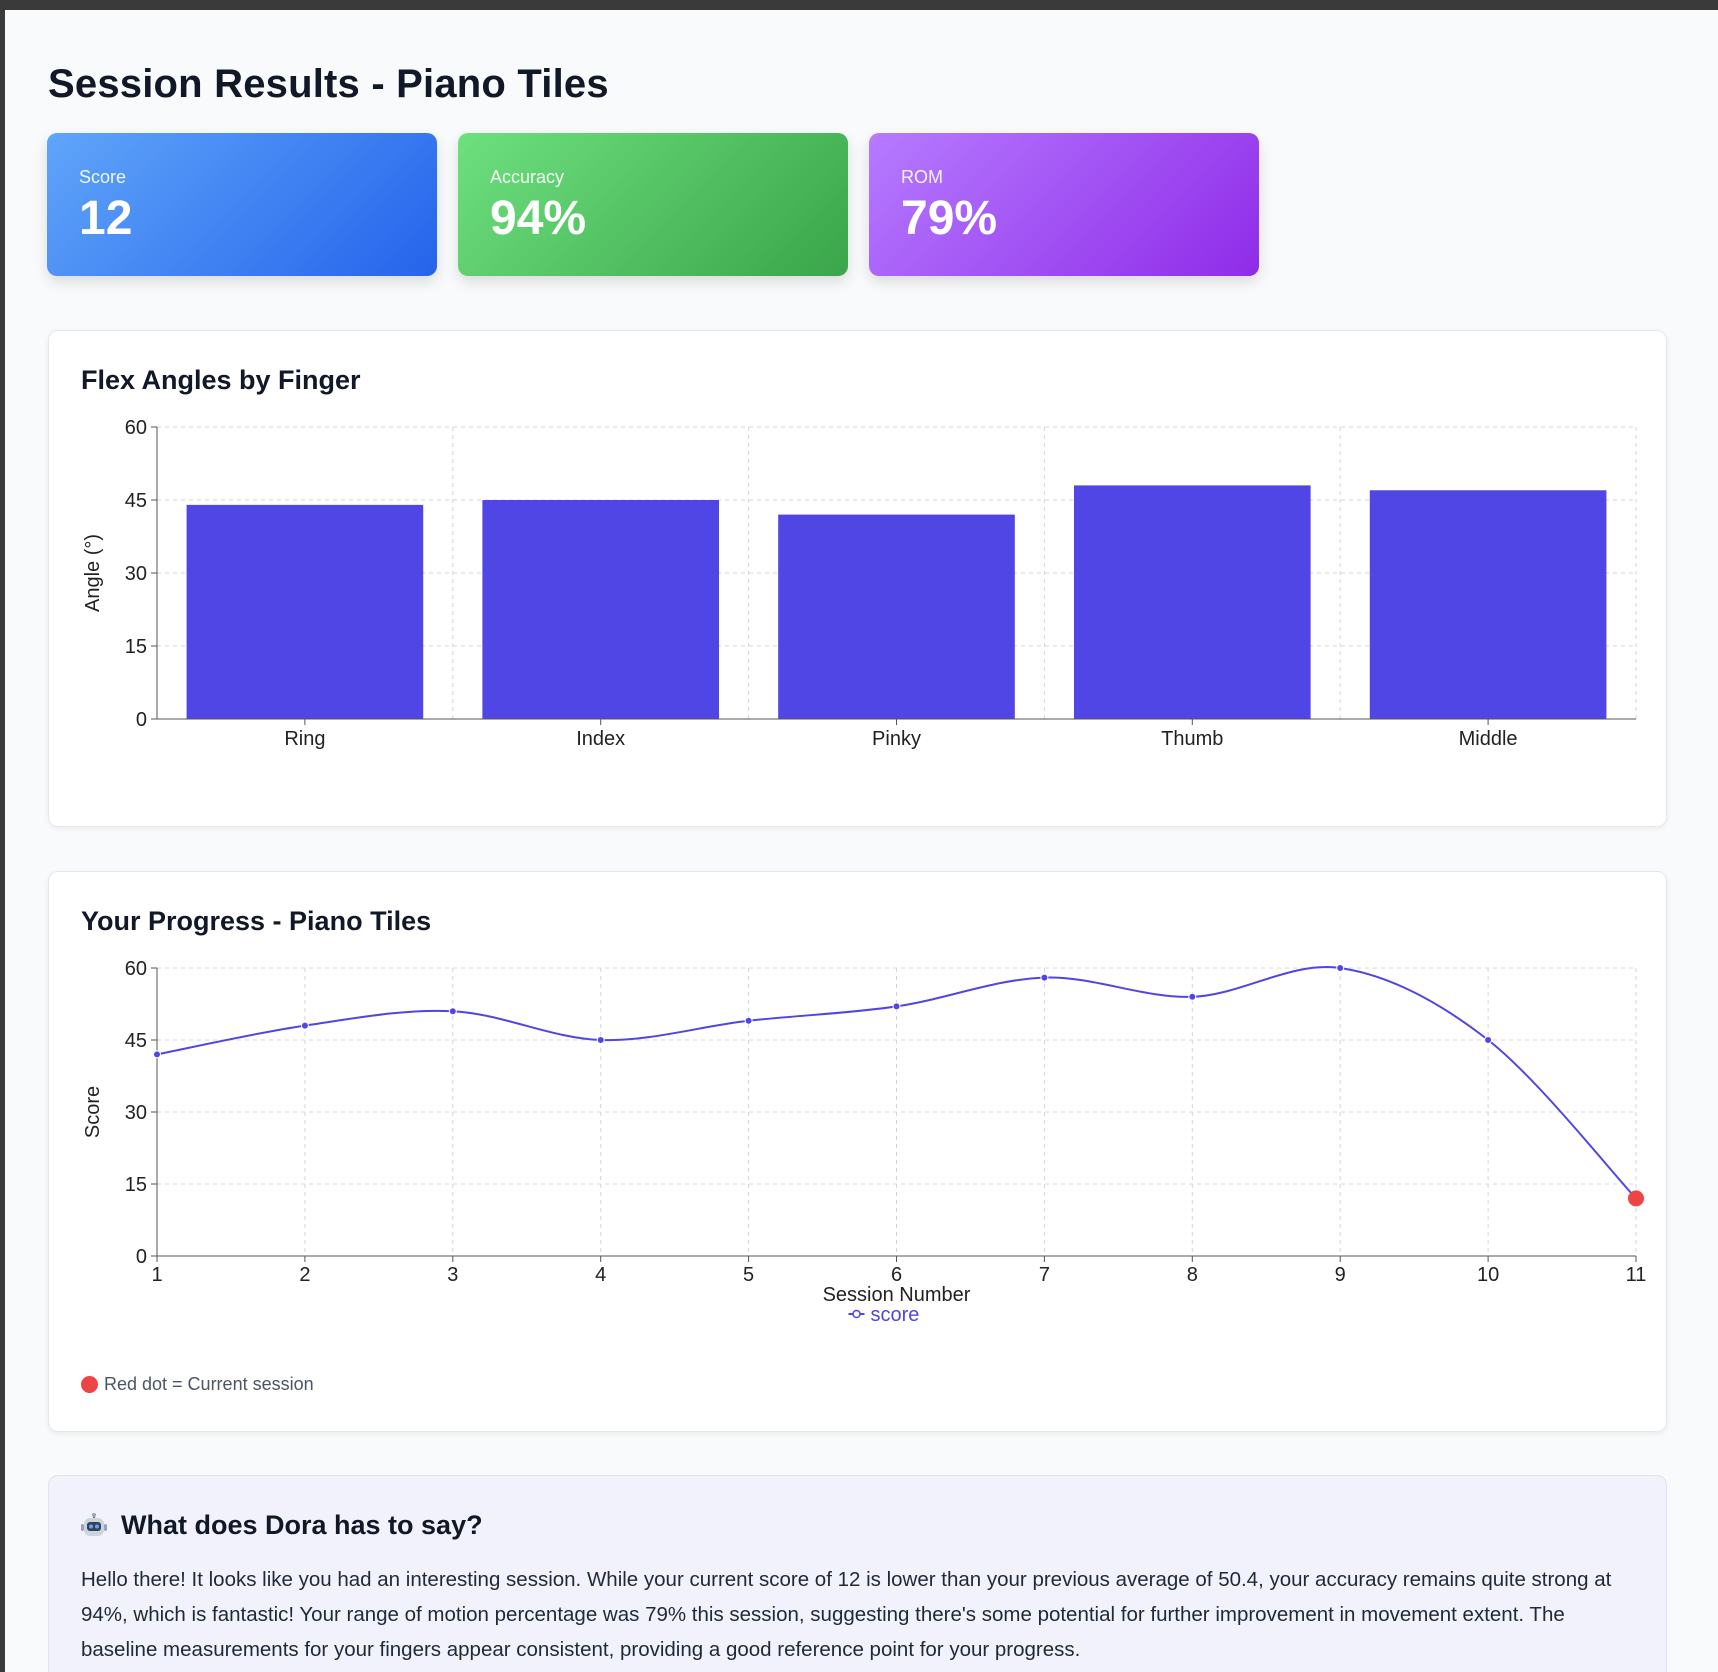  Describe the element at coordinates (305, 611) in the screenshot. I see `bar-ring` at that location.